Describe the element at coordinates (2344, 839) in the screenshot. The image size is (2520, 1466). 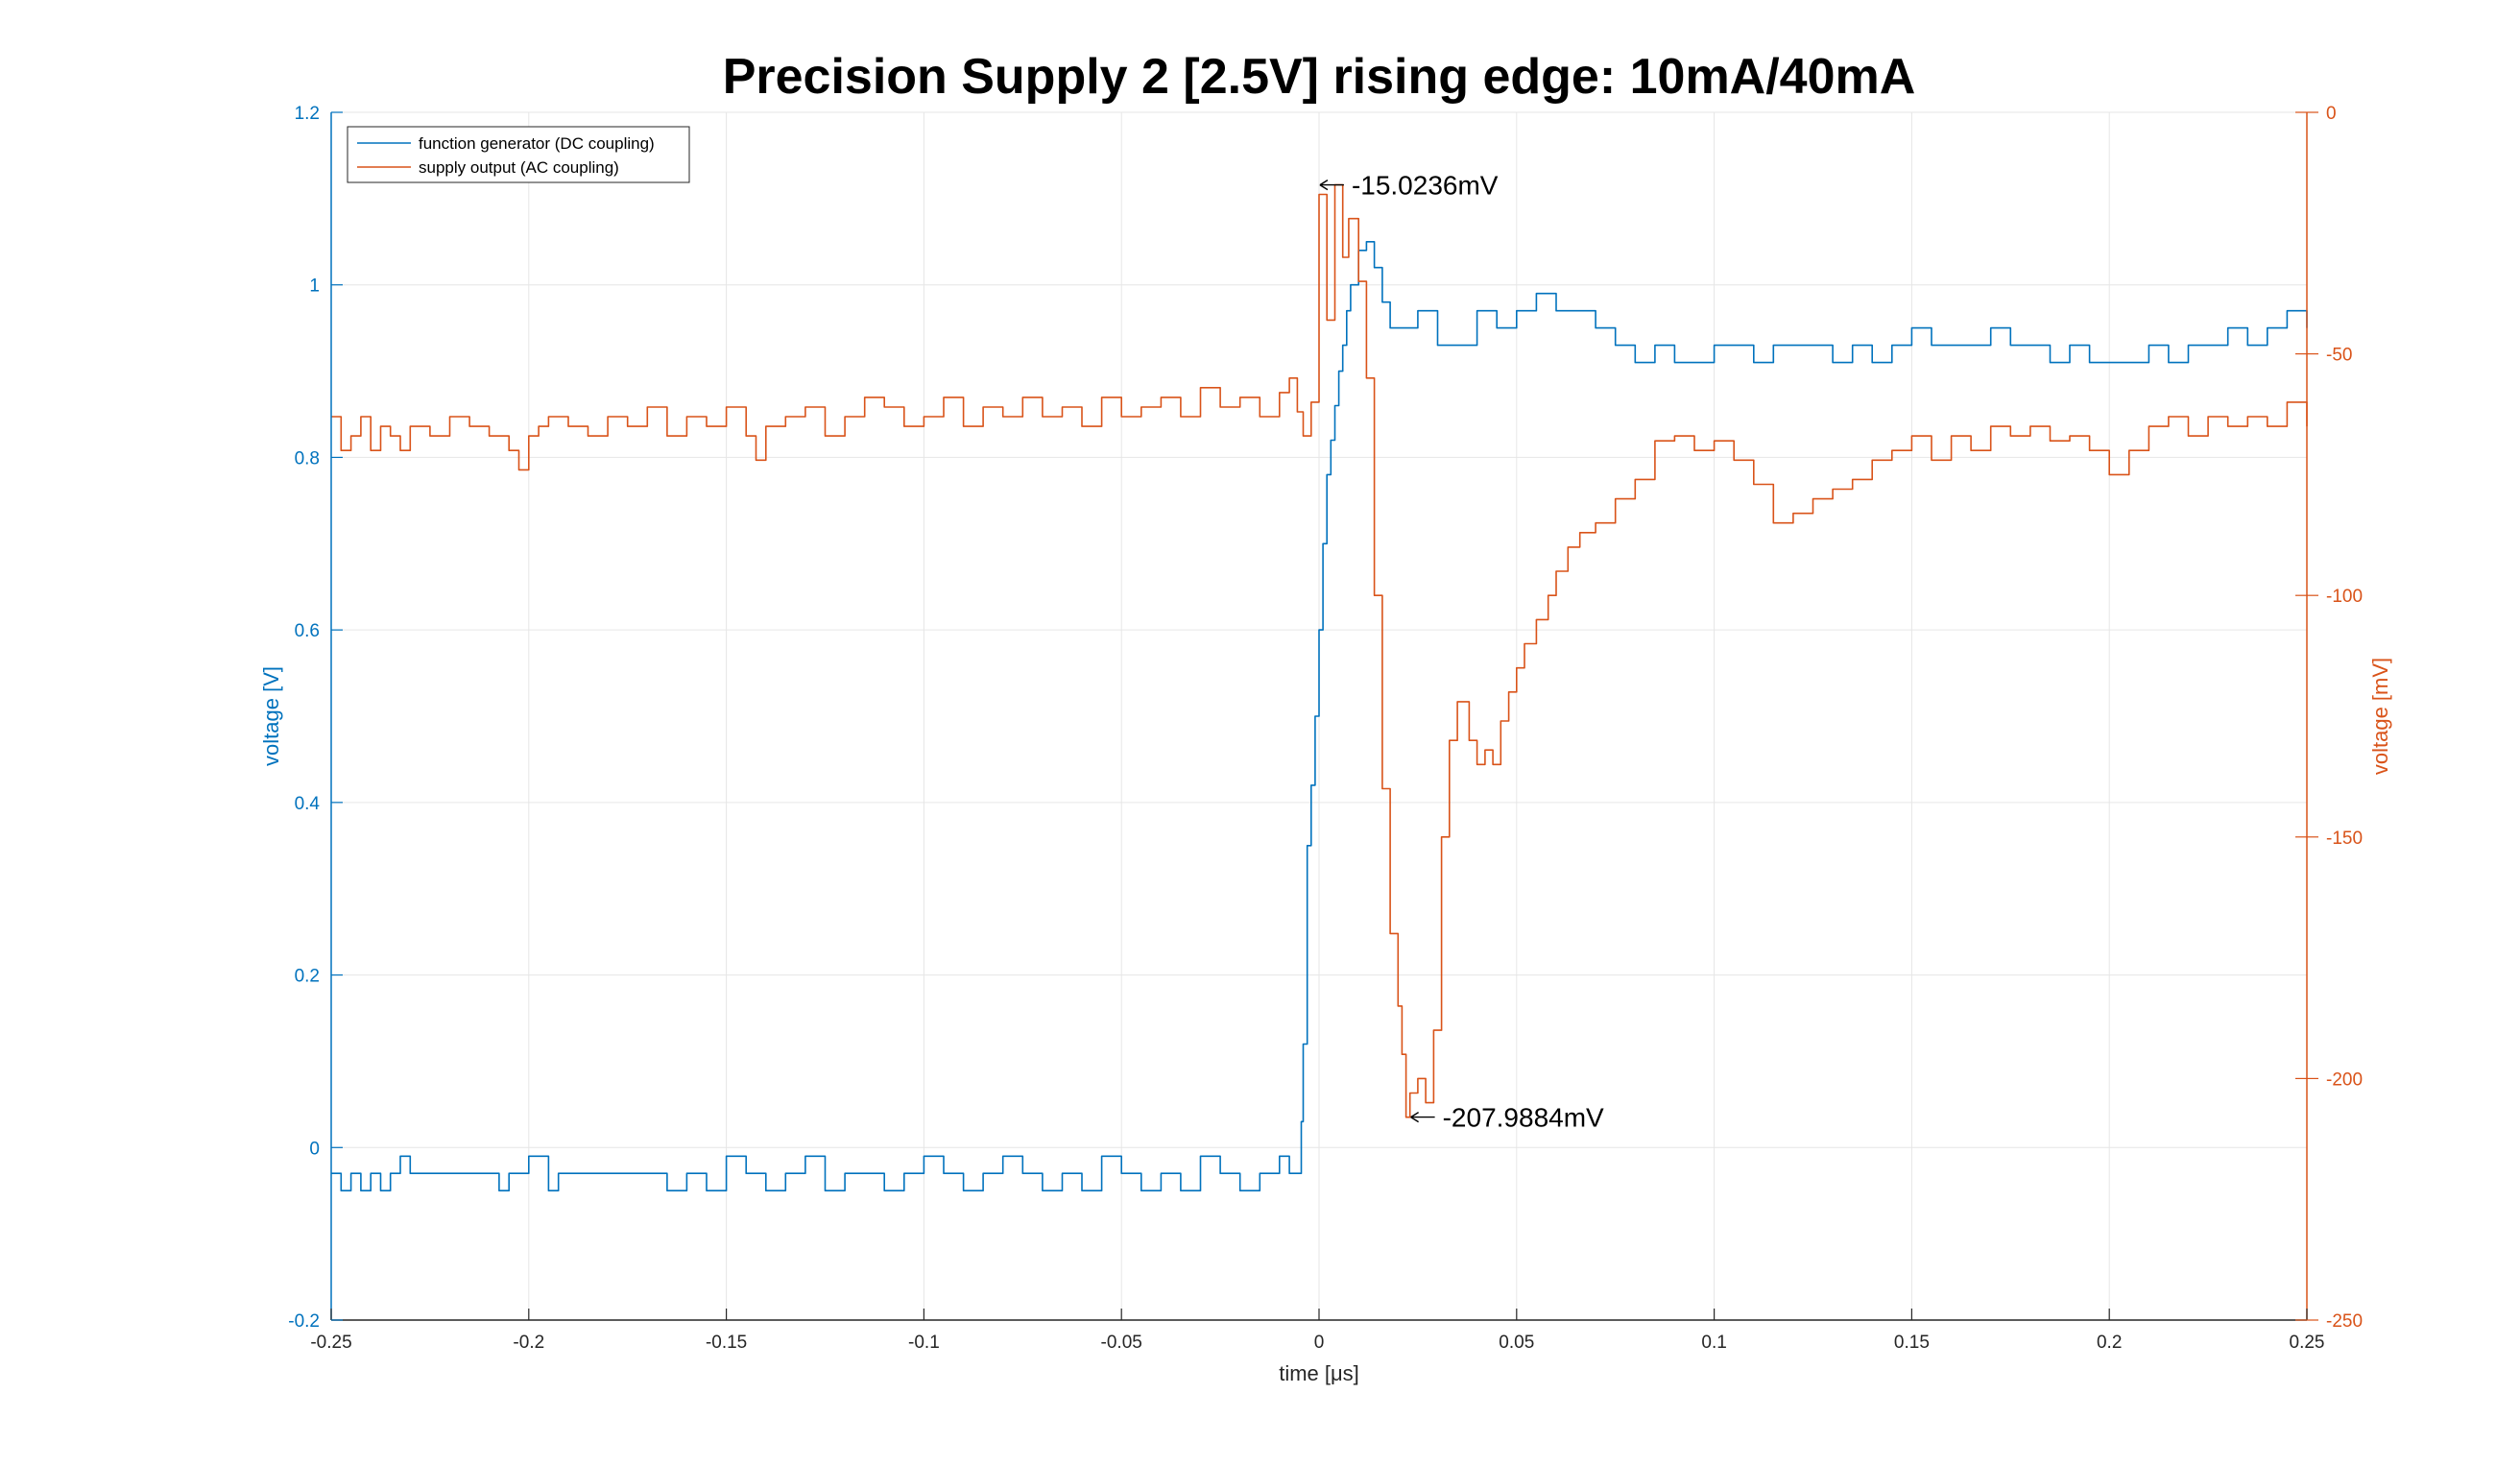
I see `y-right-tick-label: -150` at that location.